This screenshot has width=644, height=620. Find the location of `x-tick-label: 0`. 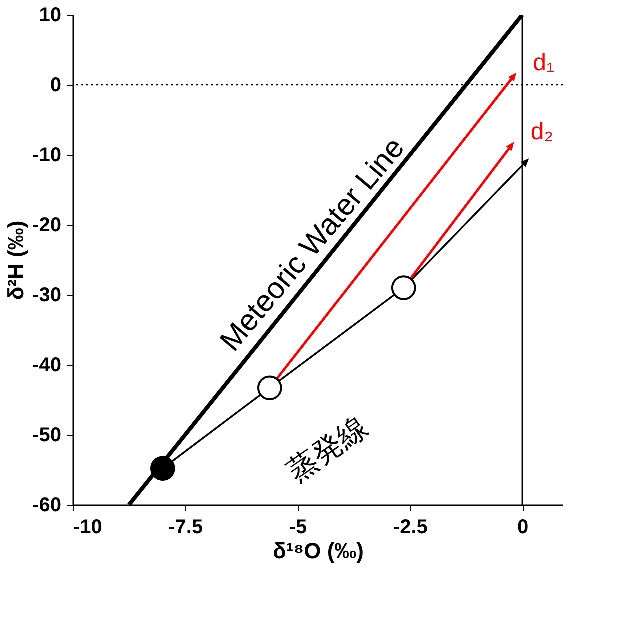

x-tick-label: 0 is located at coordinates (523, 527).